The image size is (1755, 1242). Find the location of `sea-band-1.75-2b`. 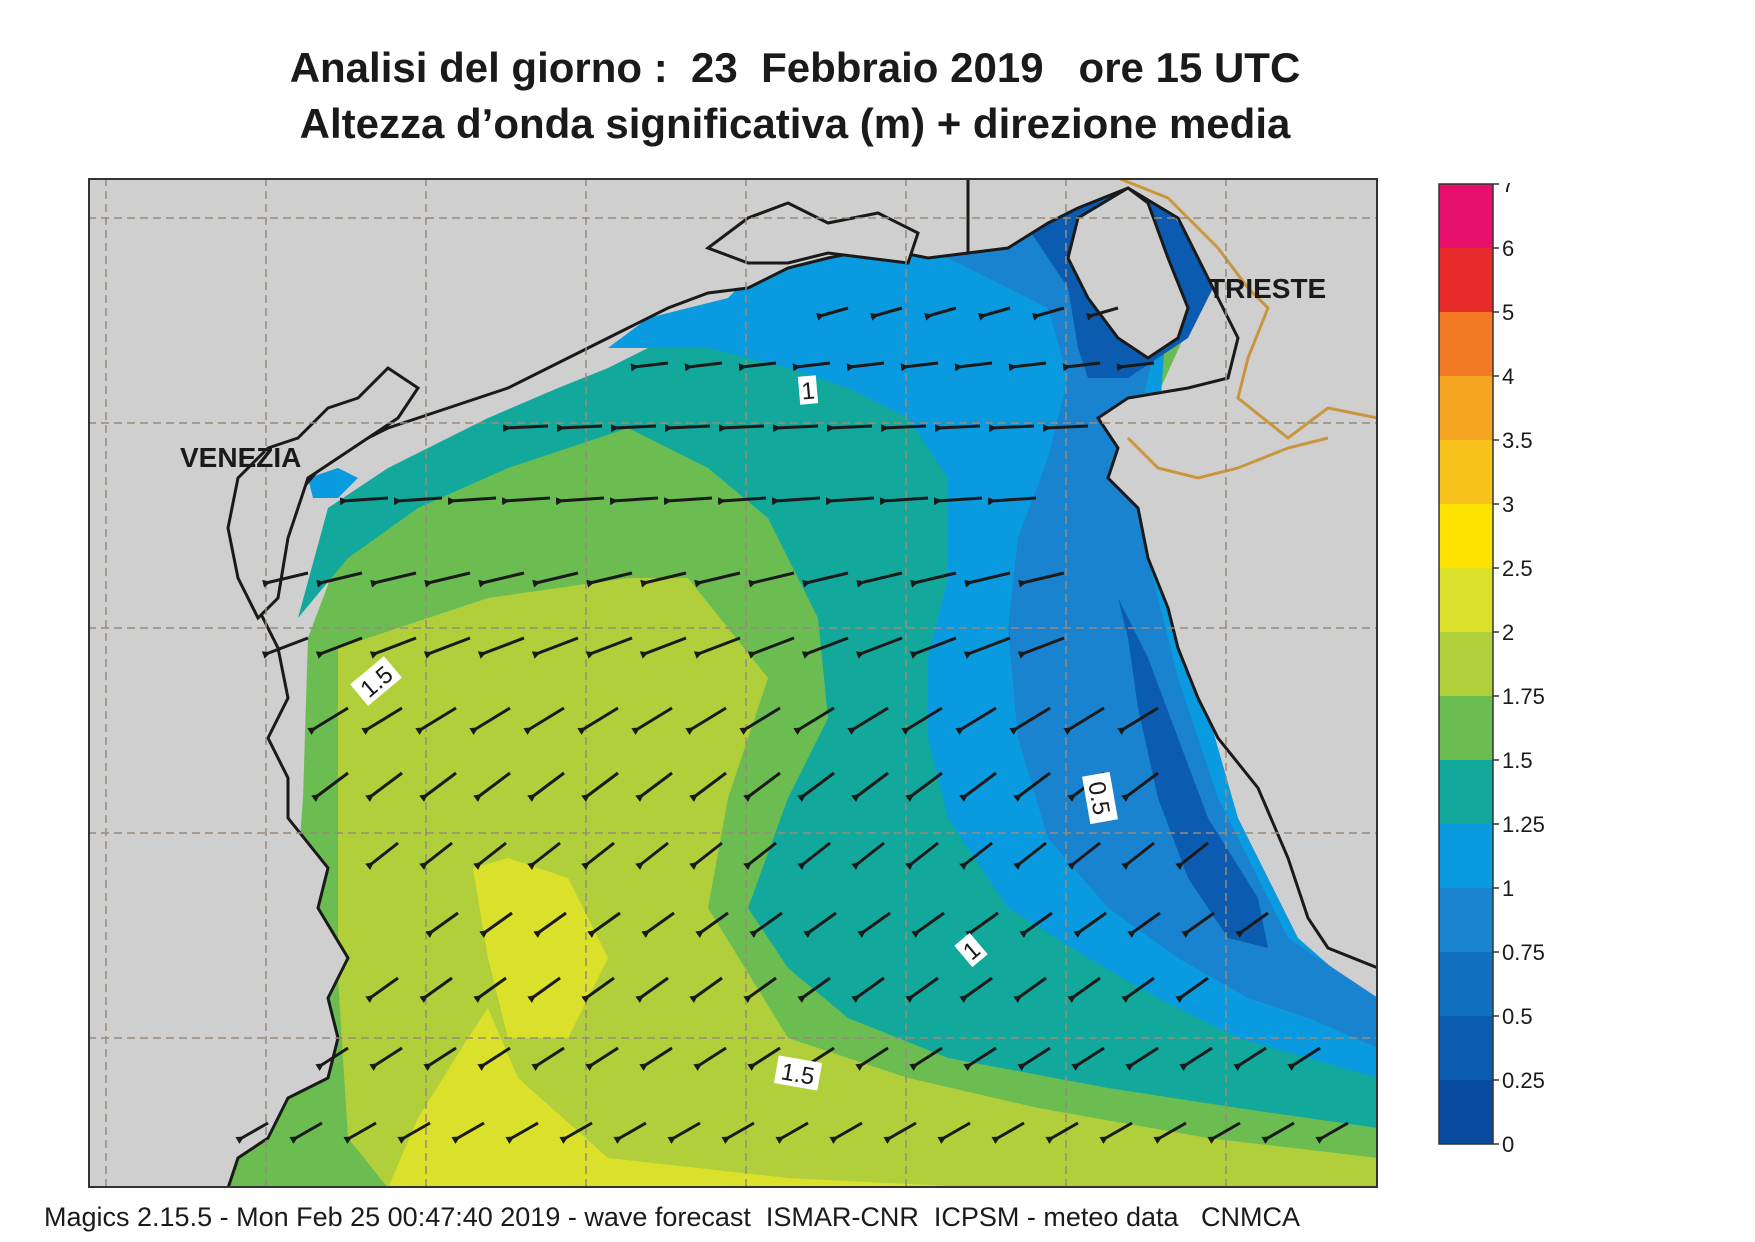

sea-band-1.75-2b is located at coordinates (688, 1098).